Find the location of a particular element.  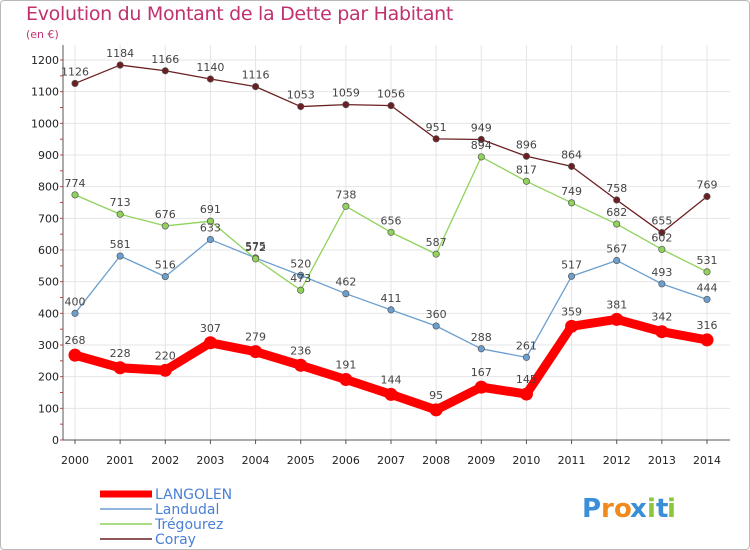

x-tick-label: 2005 is located at coordinates (301, 460).